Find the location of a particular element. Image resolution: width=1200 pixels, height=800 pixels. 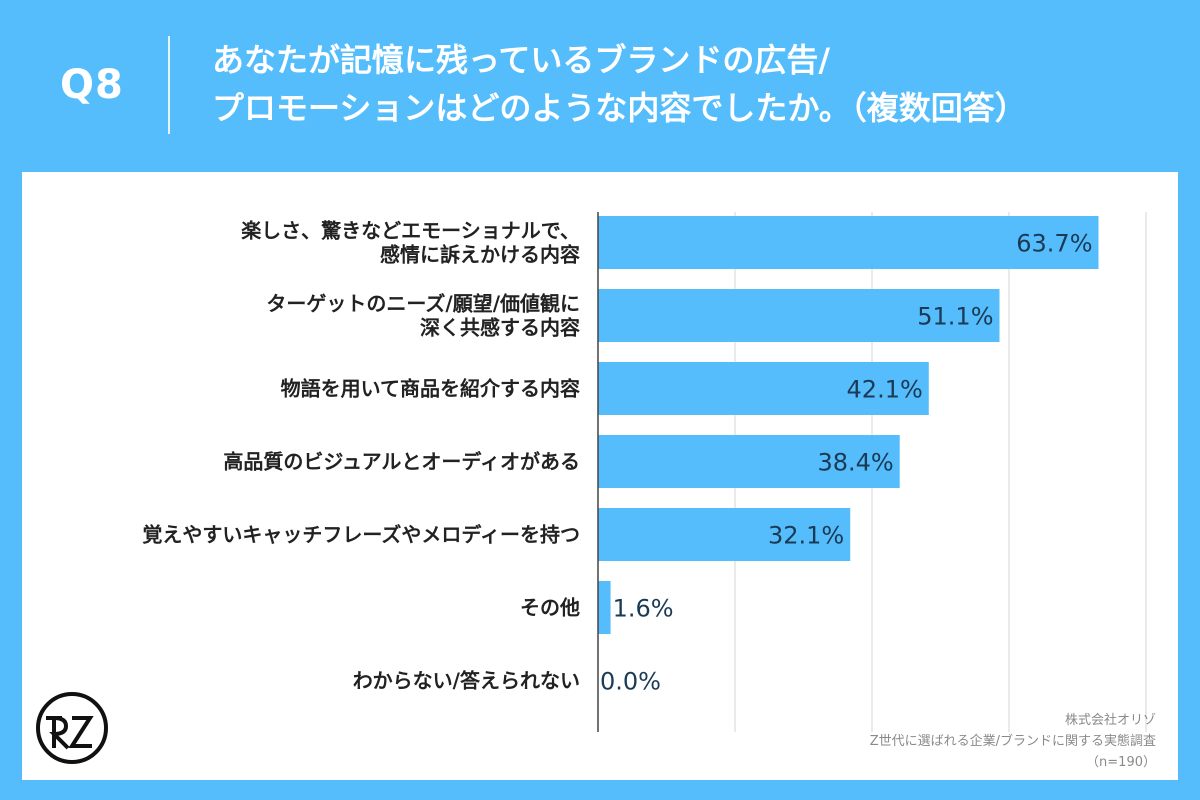

value-label-1: 63.7% is located at coordinates (1054, 244).